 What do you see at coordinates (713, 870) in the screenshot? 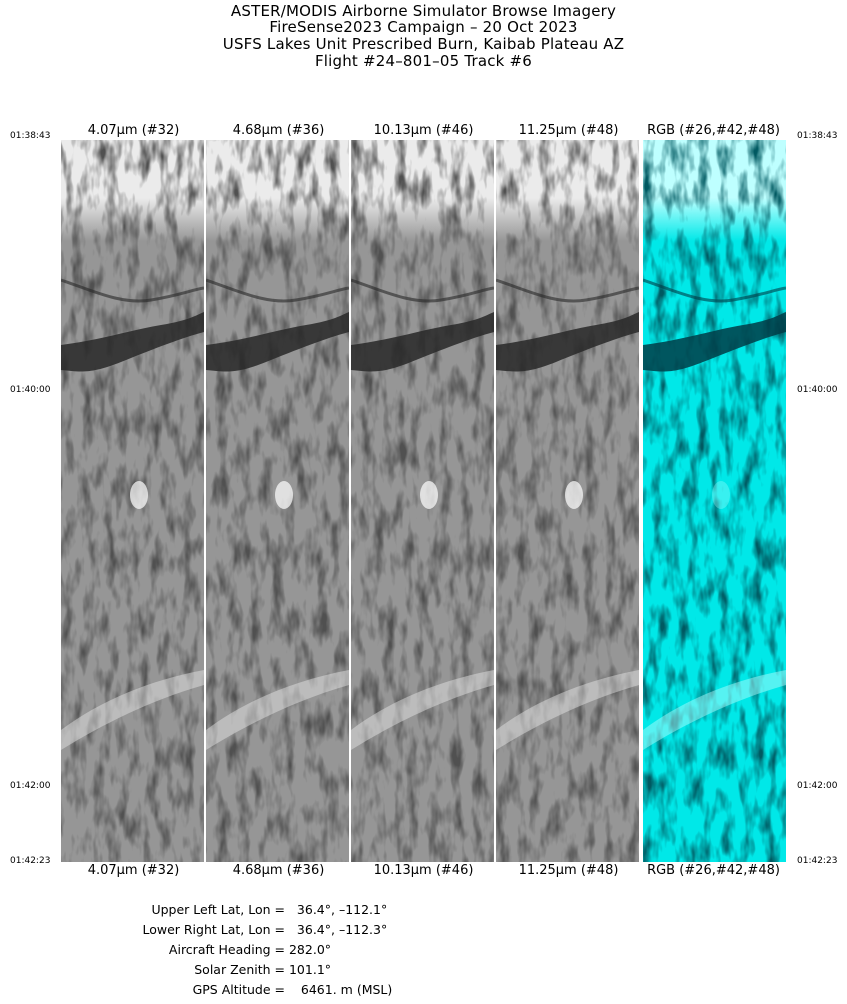
I see `band-label-bottom-5: RGB (#26,#42,#48)` at bounding box center [713, 870].